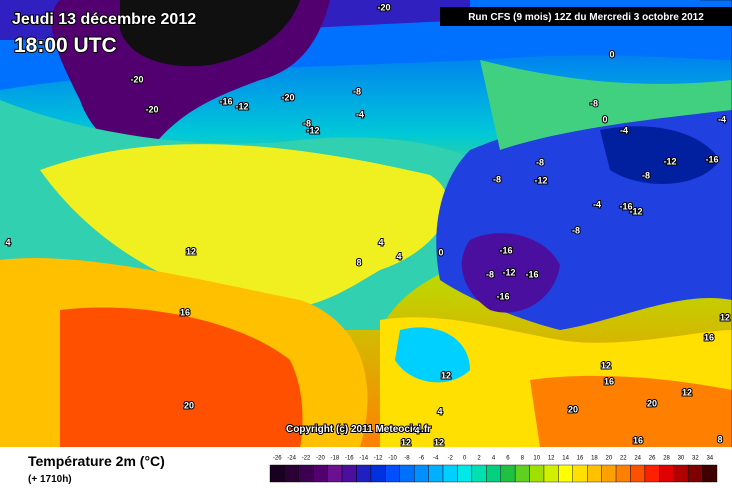 The width and height of the screenshot is (732, 488). Describe the element at coordinates (291, 459) in the screenshot. I see `colorbar-tick-label: -24` at that location.